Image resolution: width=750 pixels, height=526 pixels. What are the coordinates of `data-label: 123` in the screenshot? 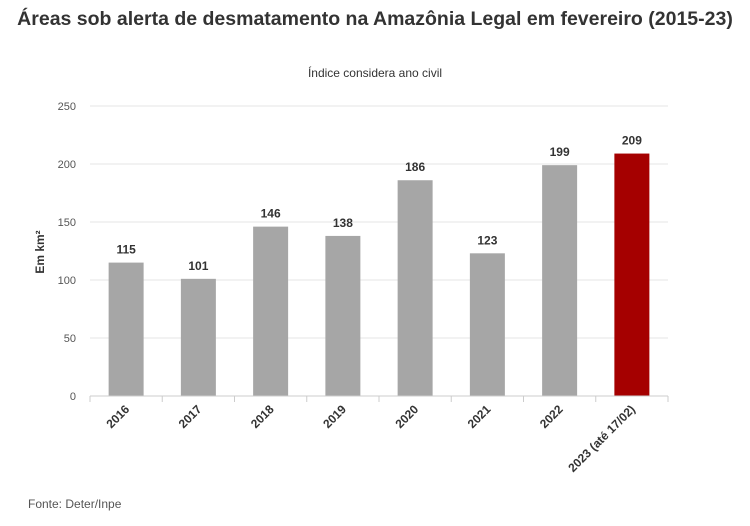 It's located at (487, 240).